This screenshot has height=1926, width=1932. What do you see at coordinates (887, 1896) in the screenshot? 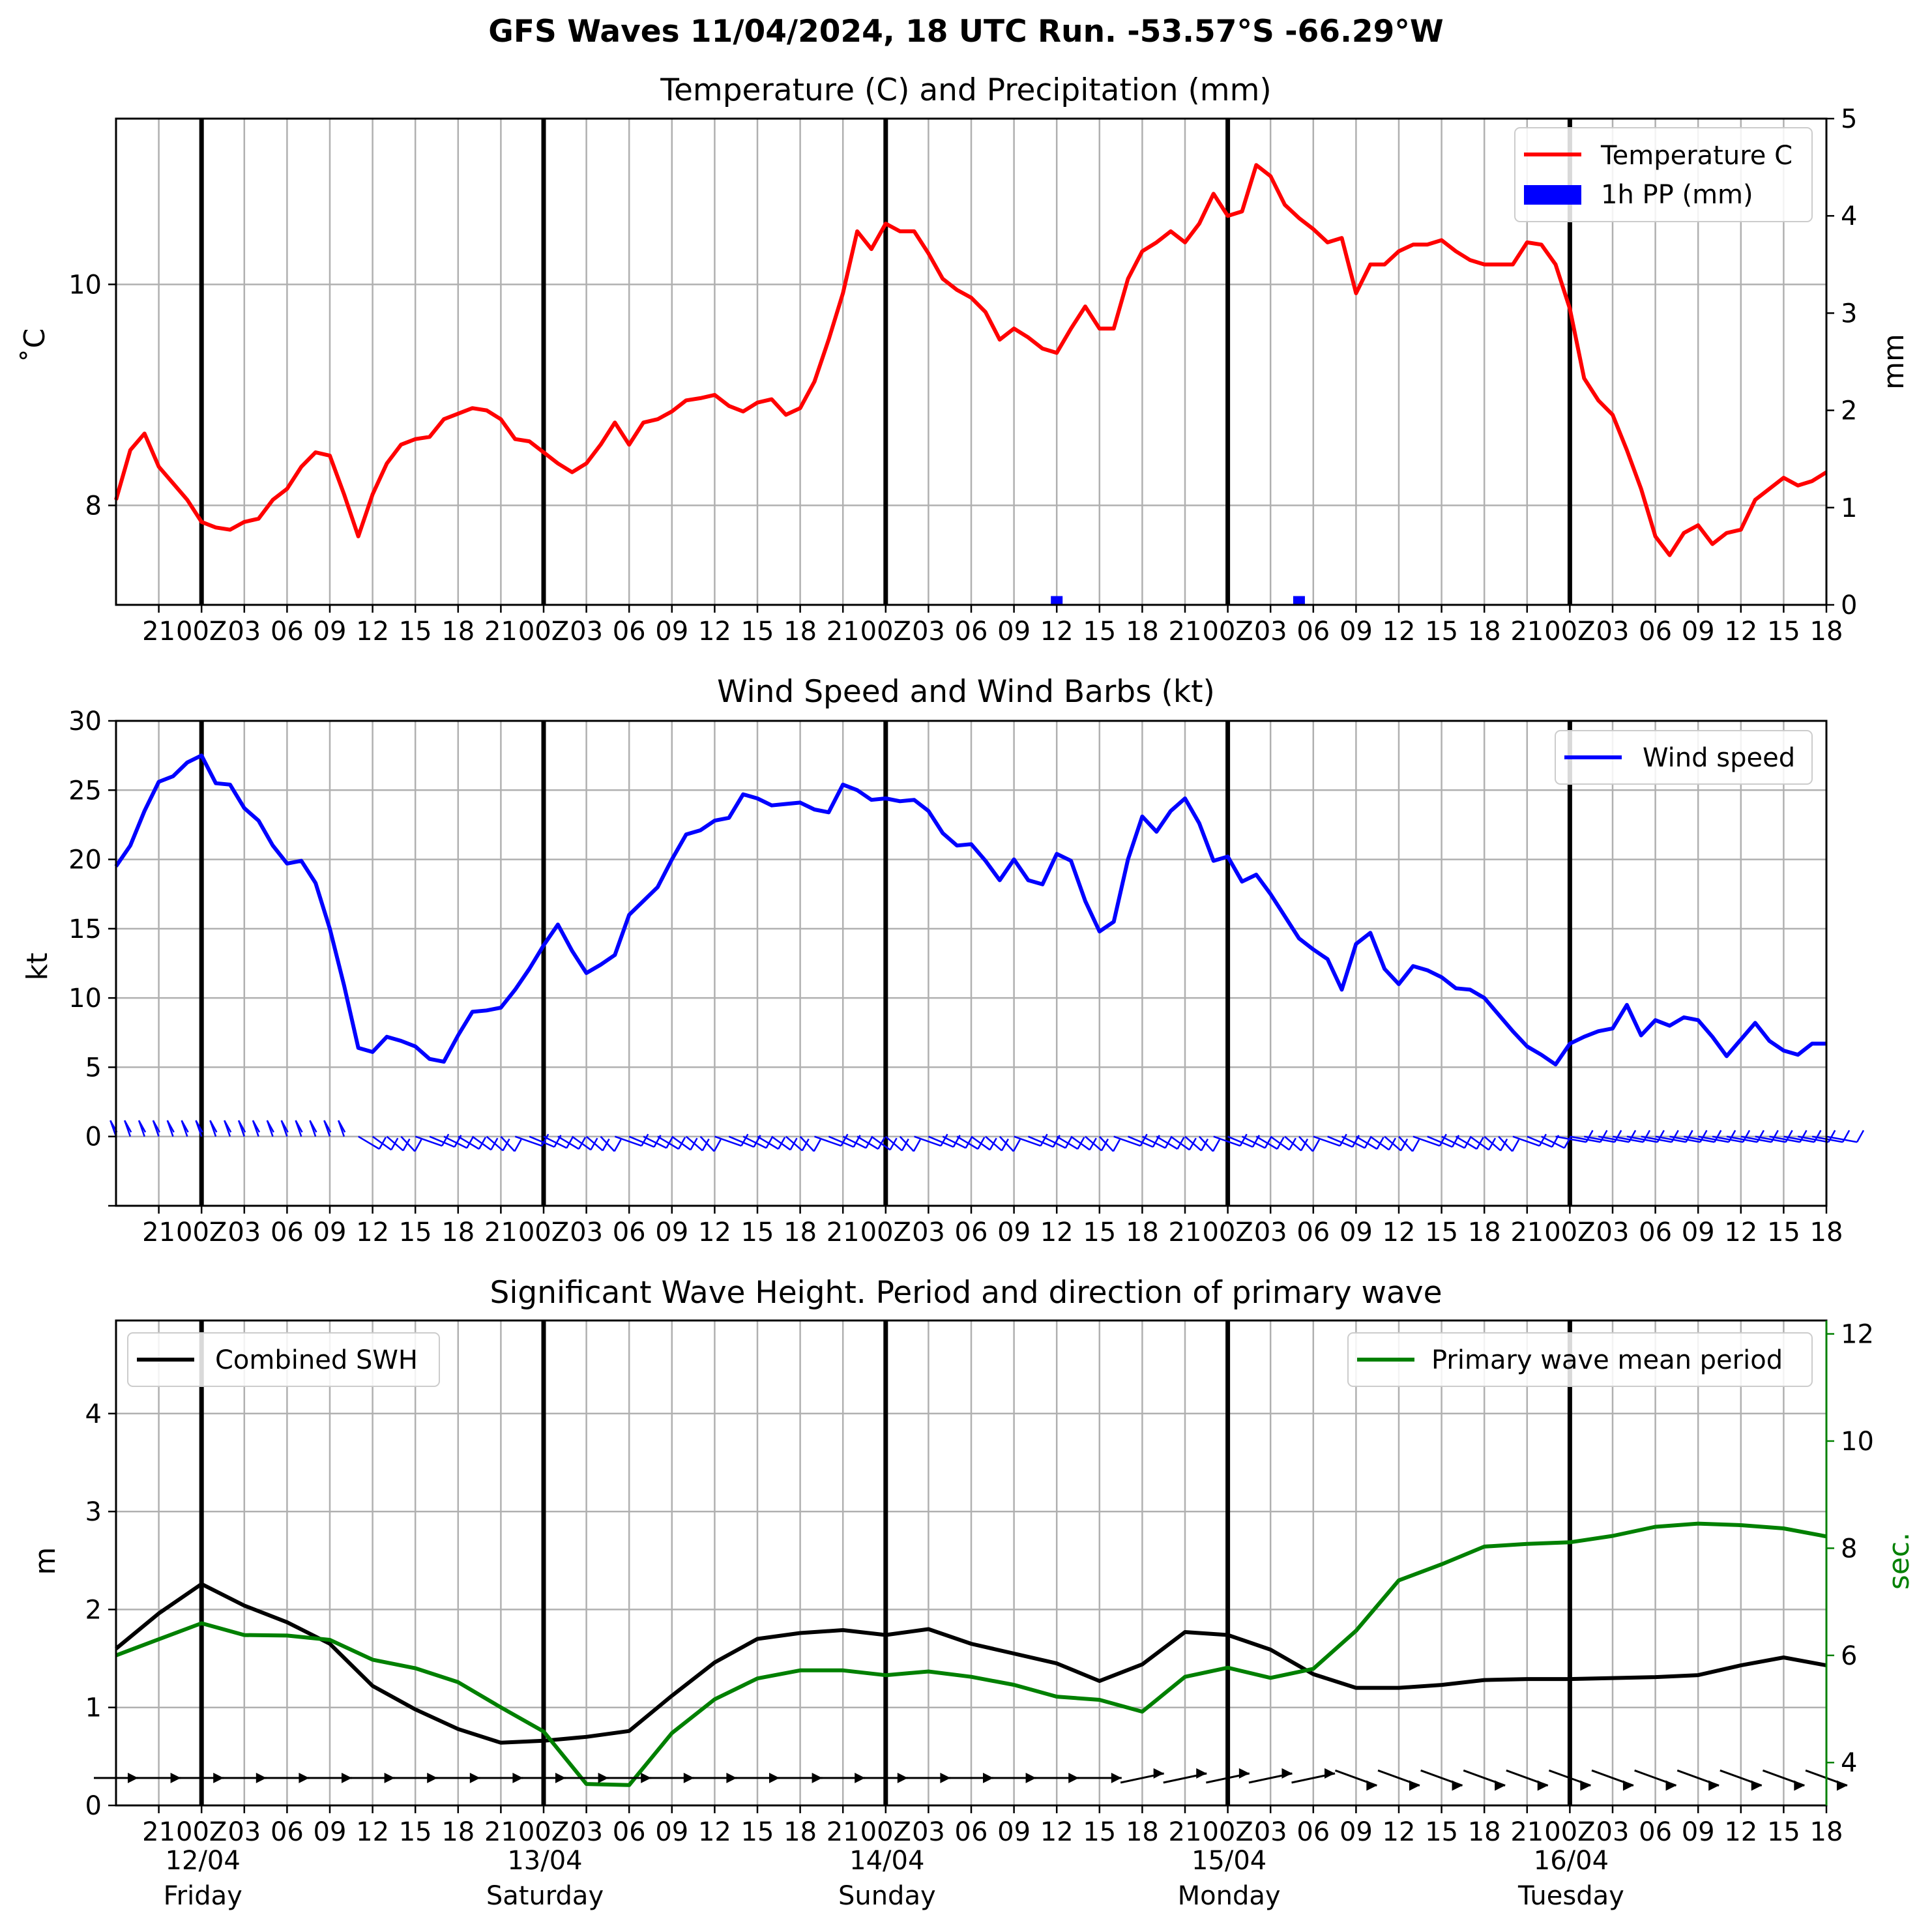
I see `day-name-label: Sunday` at bounding box center [887, 1896].